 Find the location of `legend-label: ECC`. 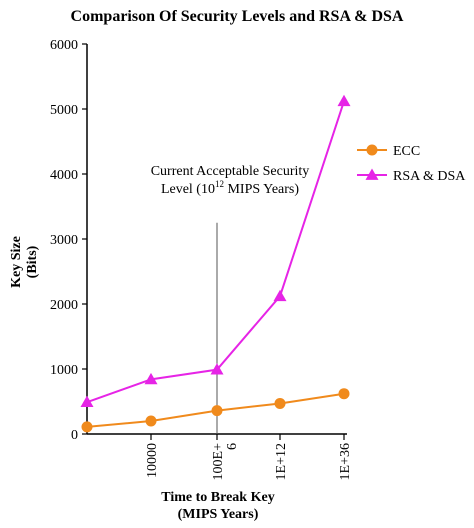

legend-label: ECC is located at coordinates (406, 151).